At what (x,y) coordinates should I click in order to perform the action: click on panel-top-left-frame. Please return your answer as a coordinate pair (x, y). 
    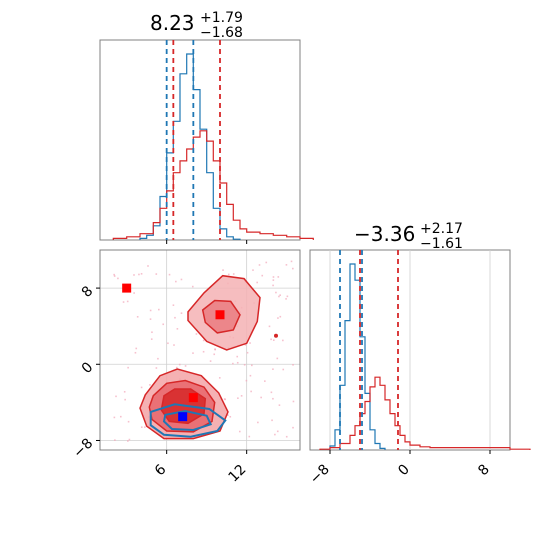
    Looking at the image, I should click on (200, 140).